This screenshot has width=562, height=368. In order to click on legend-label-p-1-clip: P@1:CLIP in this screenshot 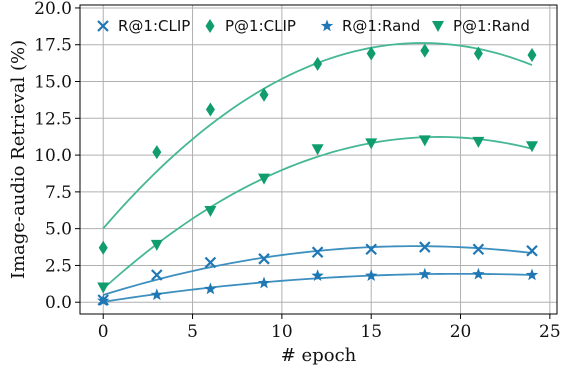, I will do `click(260, 26)`.